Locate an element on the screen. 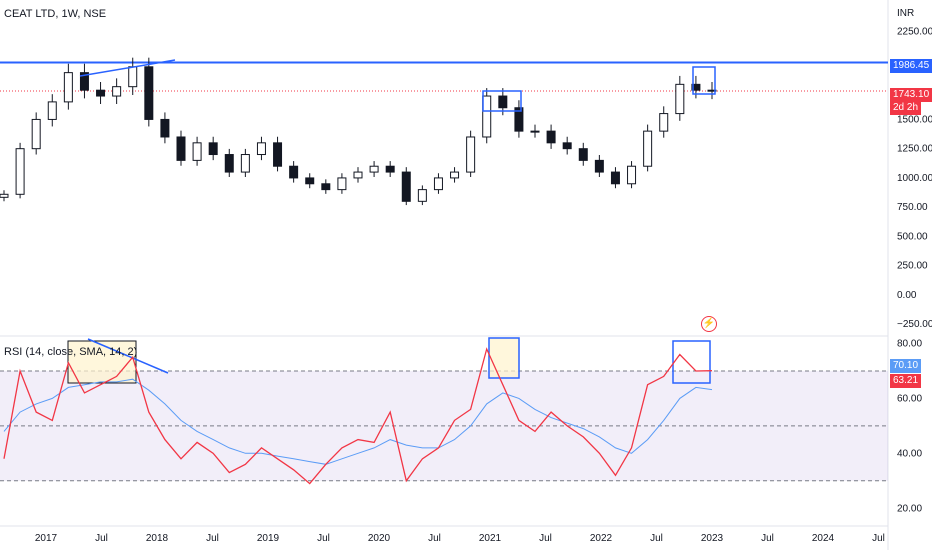 The image size is (932, 550). time-tick-label: 2024 is located at coordinates (823, 538).